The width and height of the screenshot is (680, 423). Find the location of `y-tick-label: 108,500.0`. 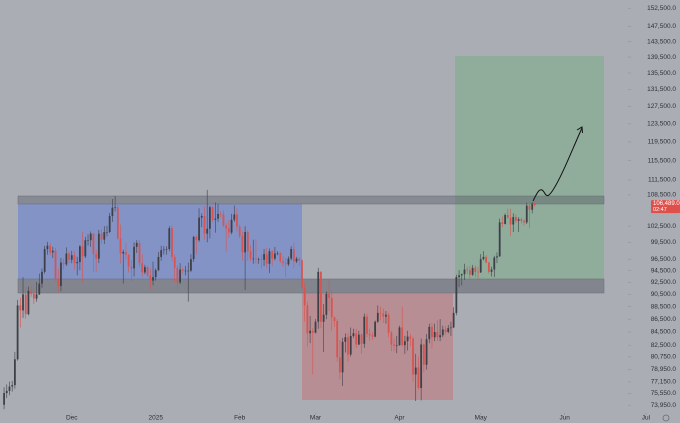

y-tick-label: 108,500.0 is located at coordinates (661, 195).